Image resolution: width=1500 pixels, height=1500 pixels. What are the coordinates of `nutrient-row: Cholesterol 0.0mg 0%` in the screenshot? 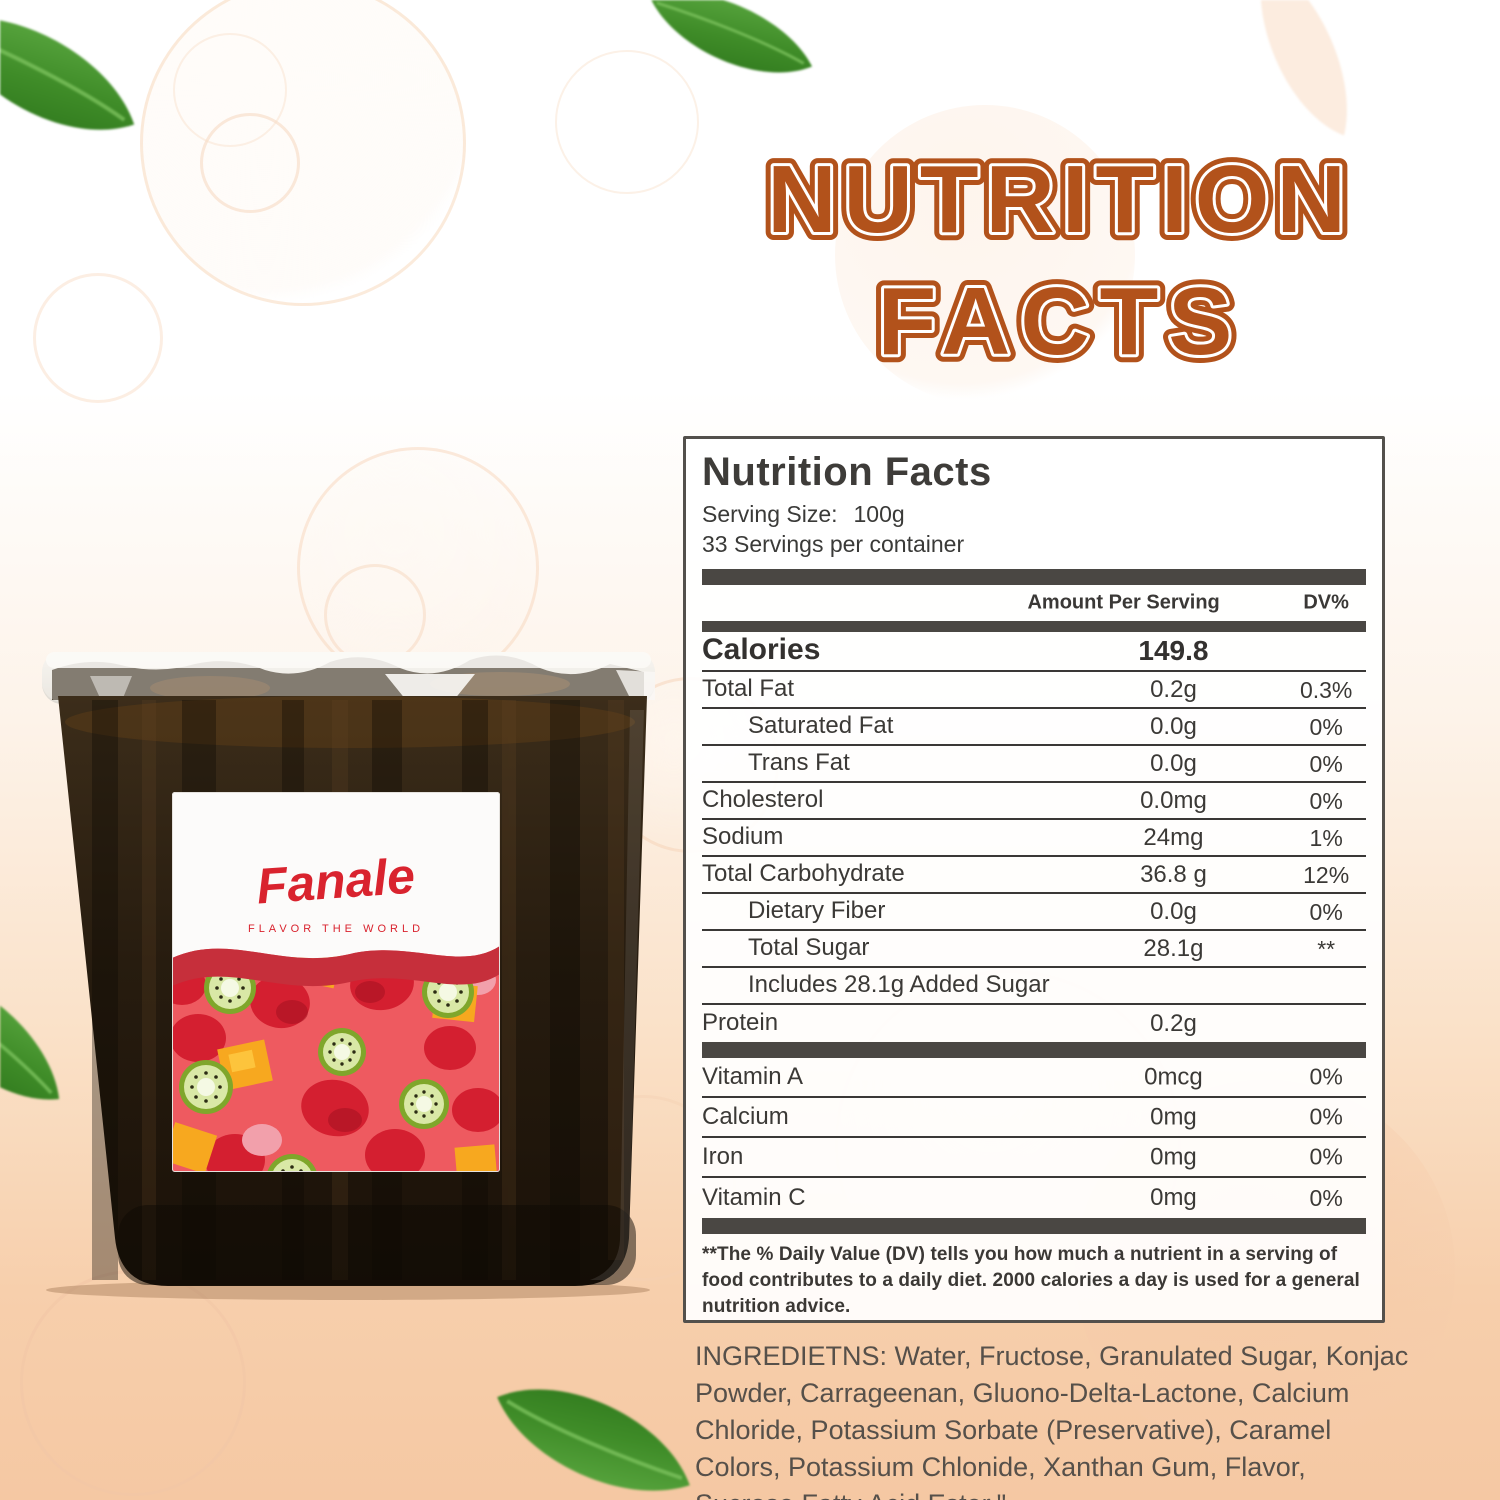 It's located at (1034, 801).